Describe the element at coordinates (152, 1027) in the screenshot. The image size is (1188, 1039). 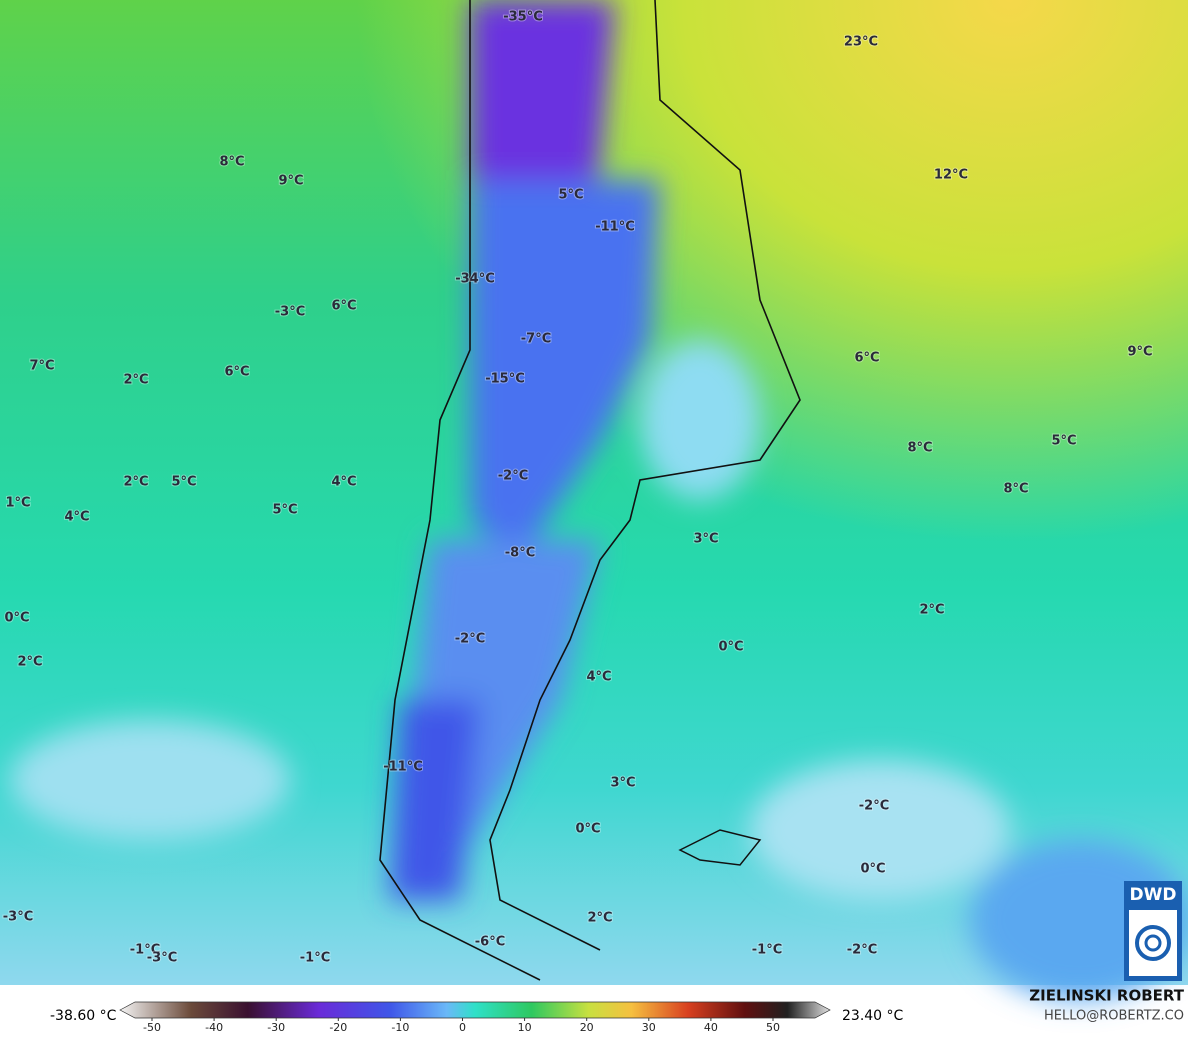
I see `colorbar-tick-label: -50` at that location.